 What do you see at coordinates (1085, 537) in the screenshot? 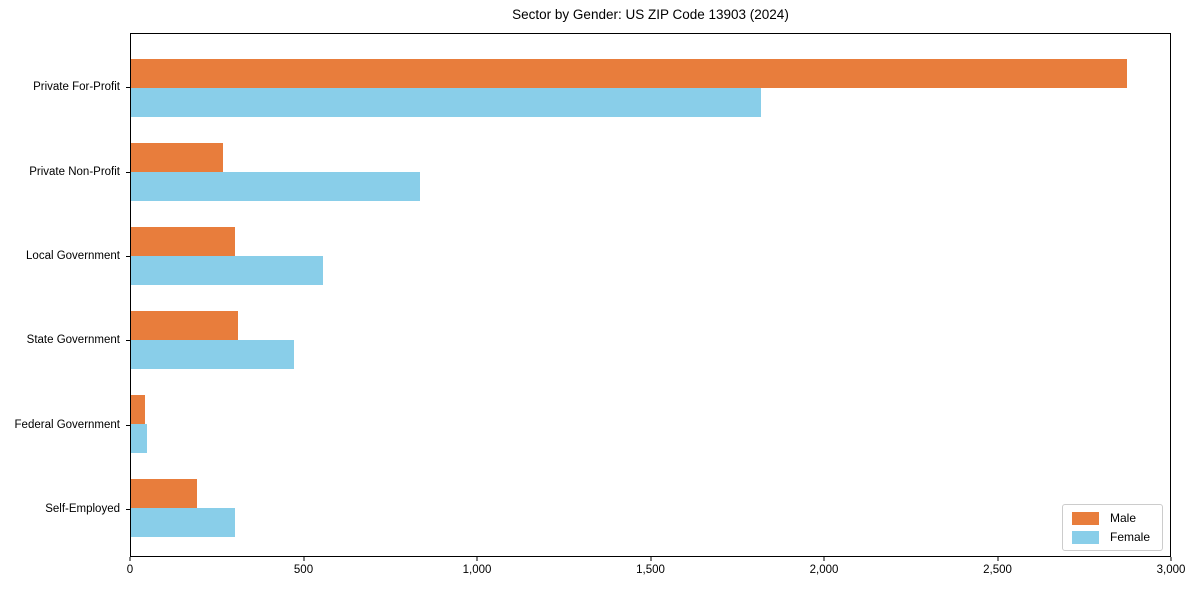
I see `female-color-swatch` at bounding box center [1085, 537].